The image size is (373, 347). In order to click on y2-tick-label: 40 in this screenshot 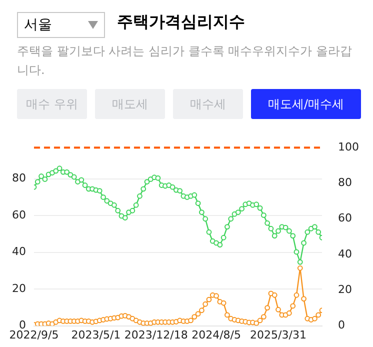, I will do `click(345, 253)`.